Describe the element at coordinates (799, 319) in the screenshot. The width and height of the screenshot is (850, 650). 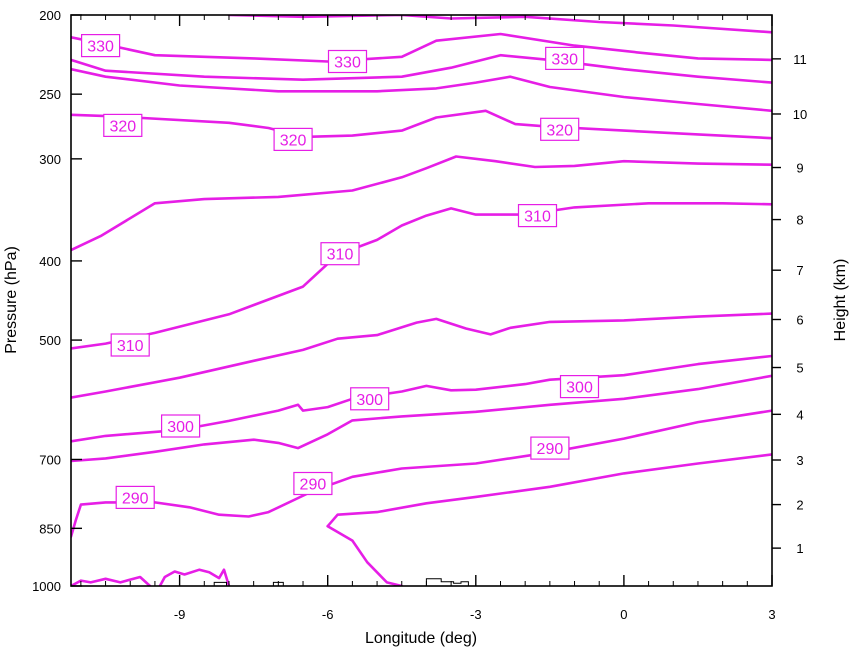
I see `y2-tick-label: 6` at that location.